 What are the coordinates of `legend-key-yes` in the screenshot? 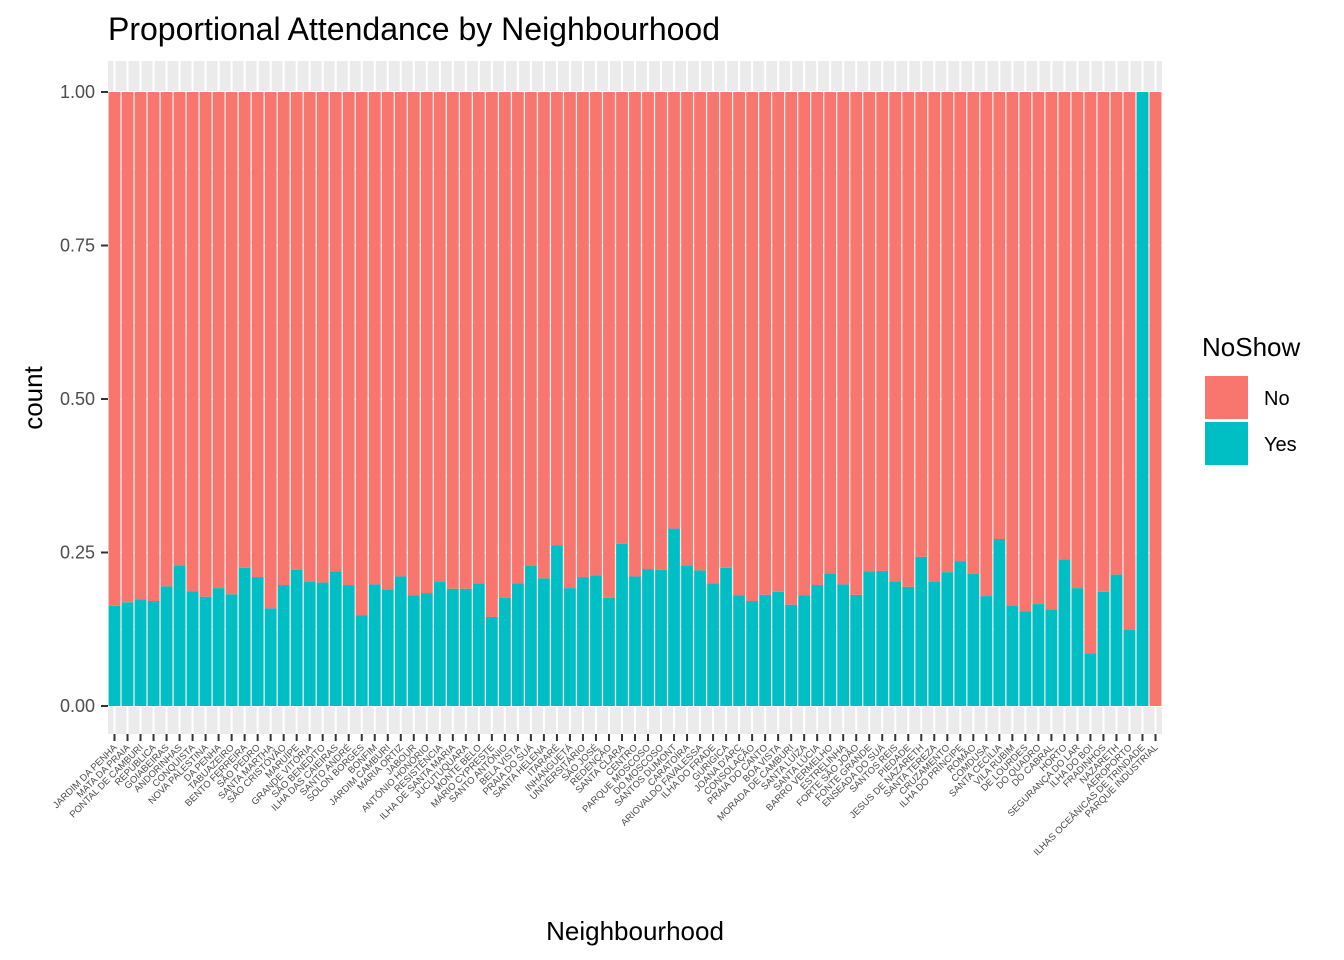 It's located at (1226, 443).